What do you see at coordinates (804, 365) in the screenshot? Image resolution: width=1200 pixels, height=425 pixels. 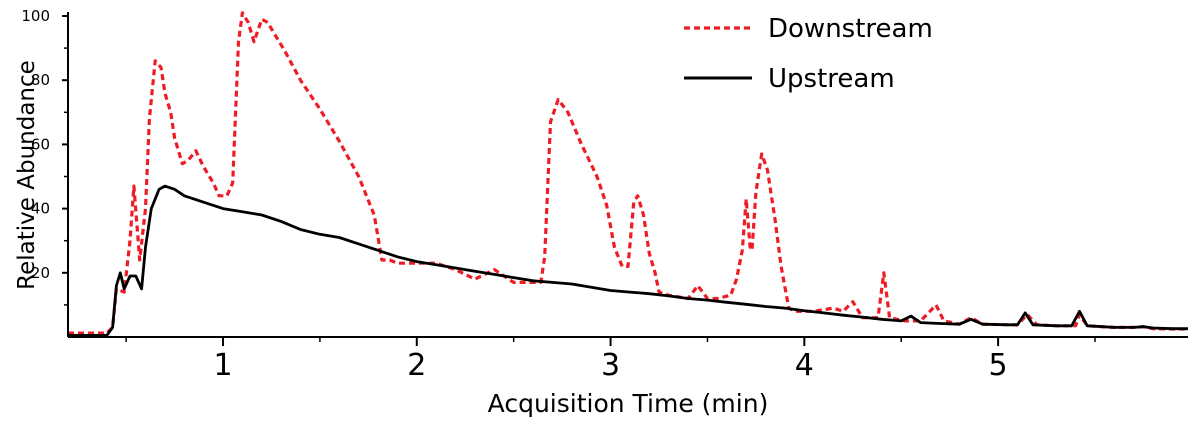 I see `x-tick-label: 4` at bounding box center [804, 365].